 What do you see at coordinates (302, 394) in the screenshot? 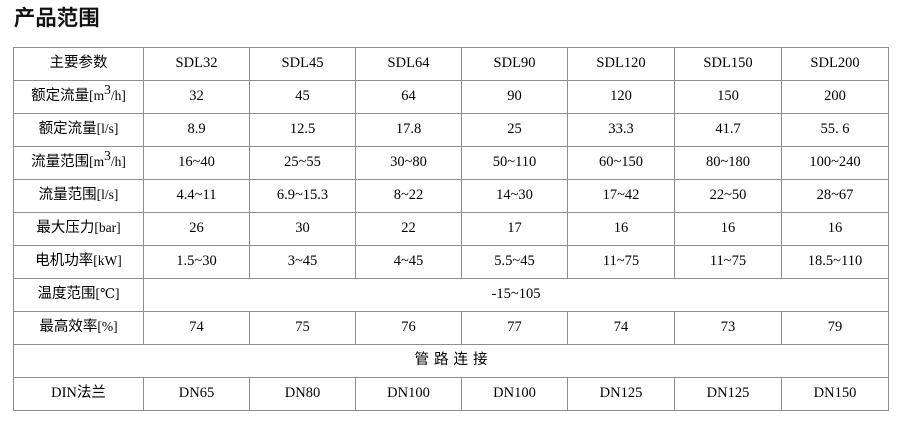
I see `data-cell: DN80` at bounding box center [302, 394].